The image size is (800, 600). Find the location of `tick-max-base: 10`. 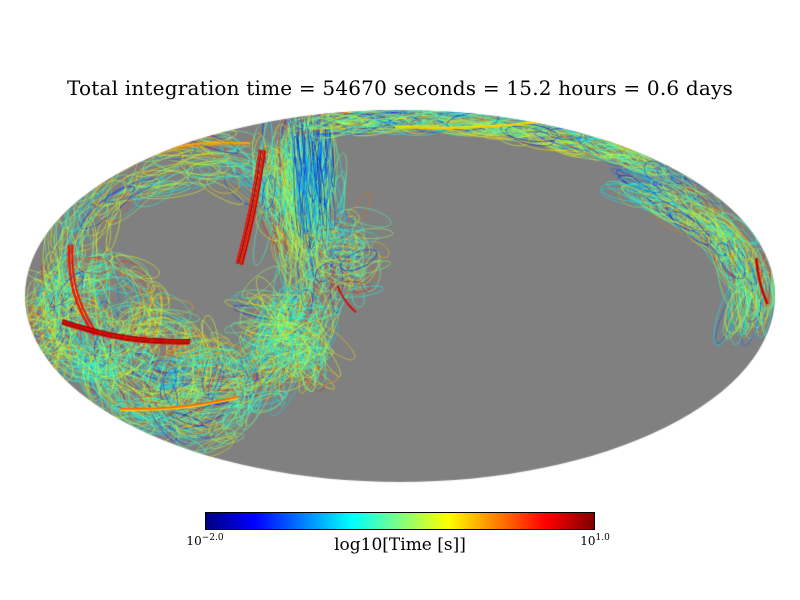

tick-max-base: 10 is located at coordinates (588, 541).